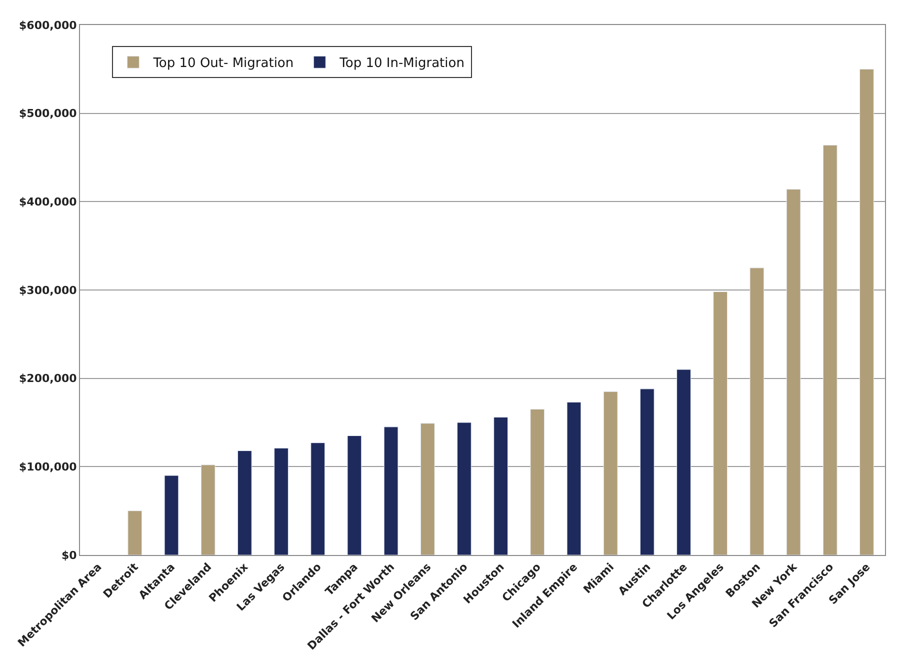 Image resolution: width=897 pixels, height=665 pixels. I want to click on legend-label: Top 10 In-Migration, so click(401, 64).